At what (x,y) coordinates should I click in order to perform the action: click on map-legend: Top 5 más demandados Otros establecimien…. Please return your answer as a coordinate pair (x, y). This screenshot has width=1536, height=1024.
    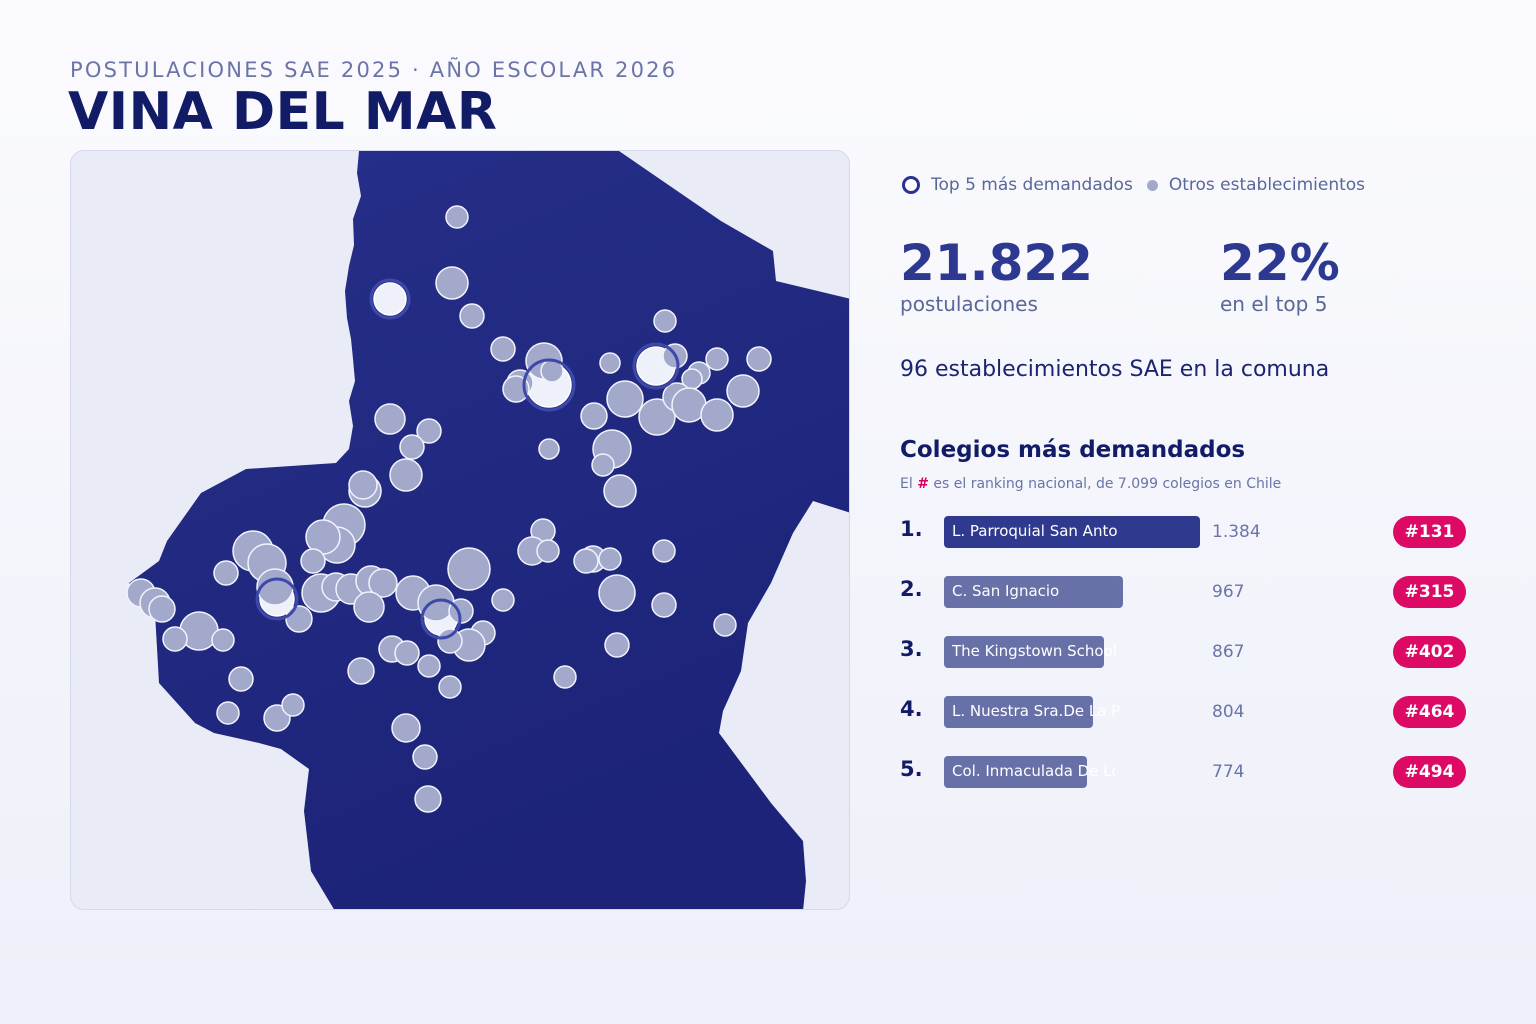
    Looking at the image, I should click on (1133, 185).